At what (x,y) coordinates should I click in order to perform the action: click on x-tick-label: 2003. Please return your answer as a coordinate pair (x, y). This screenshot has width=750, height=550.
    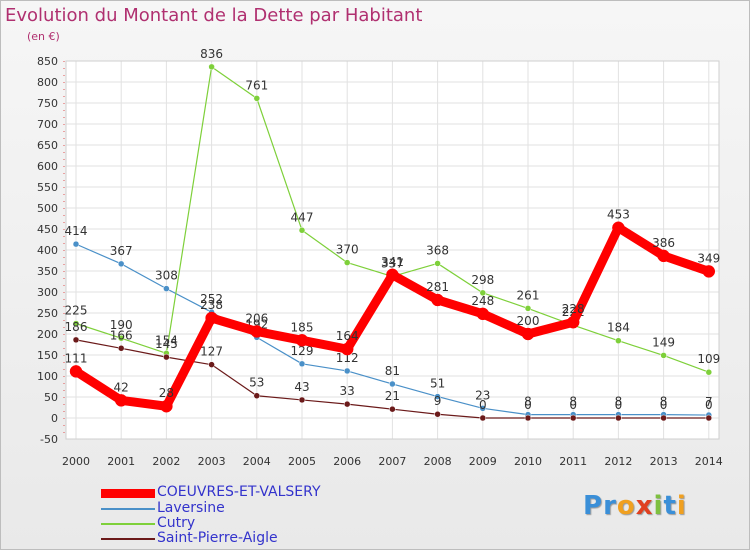
    Looking at the image, I should click on (212, 461).